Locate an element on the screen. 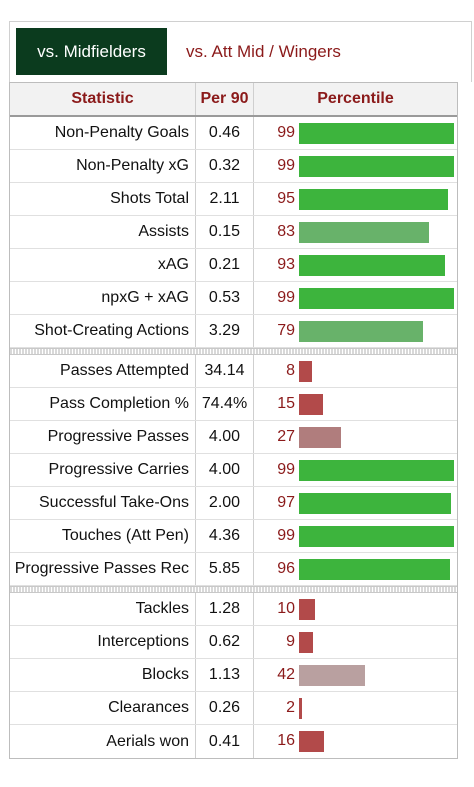 This screenshot has width=474, height=787. percentile-number: 16 is located at coordinates (286, 740).